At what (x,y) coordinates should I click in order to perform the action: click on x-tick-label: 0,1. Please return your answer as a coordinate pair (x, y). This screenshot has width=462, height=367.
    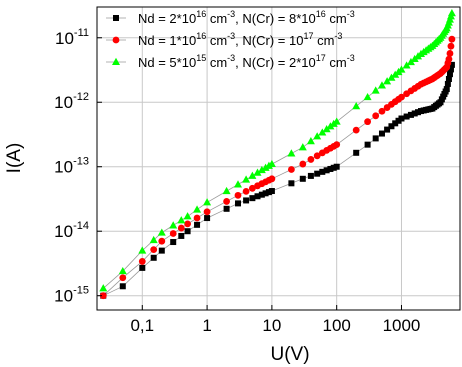
    Looking at the image, I should click on (142, 325).